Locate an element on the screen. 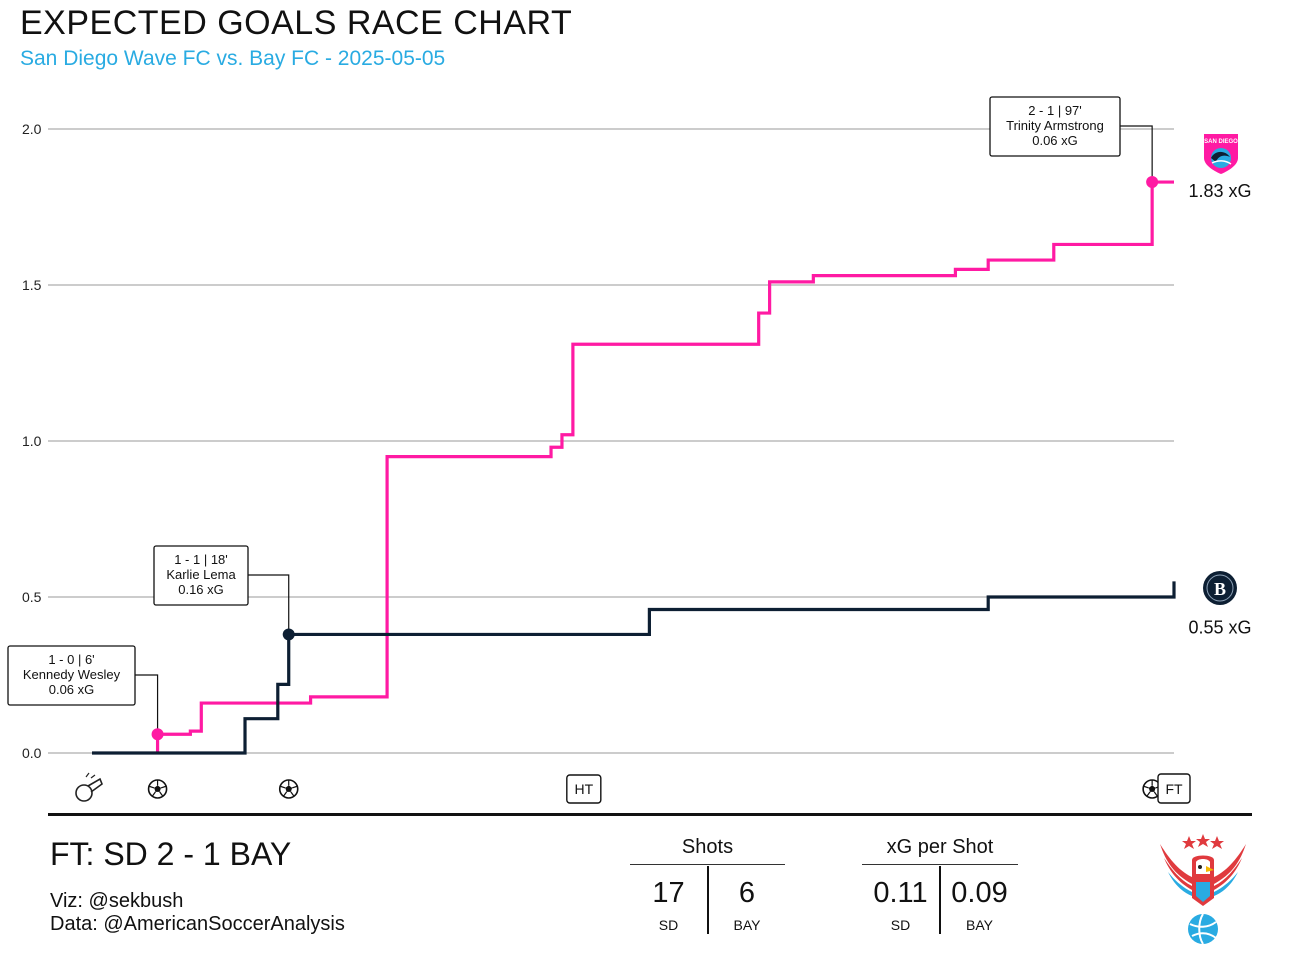 This screenshot has height=968, width=1292. annotation-player: Kennedy Wesley is located at coordinates (72, 674).